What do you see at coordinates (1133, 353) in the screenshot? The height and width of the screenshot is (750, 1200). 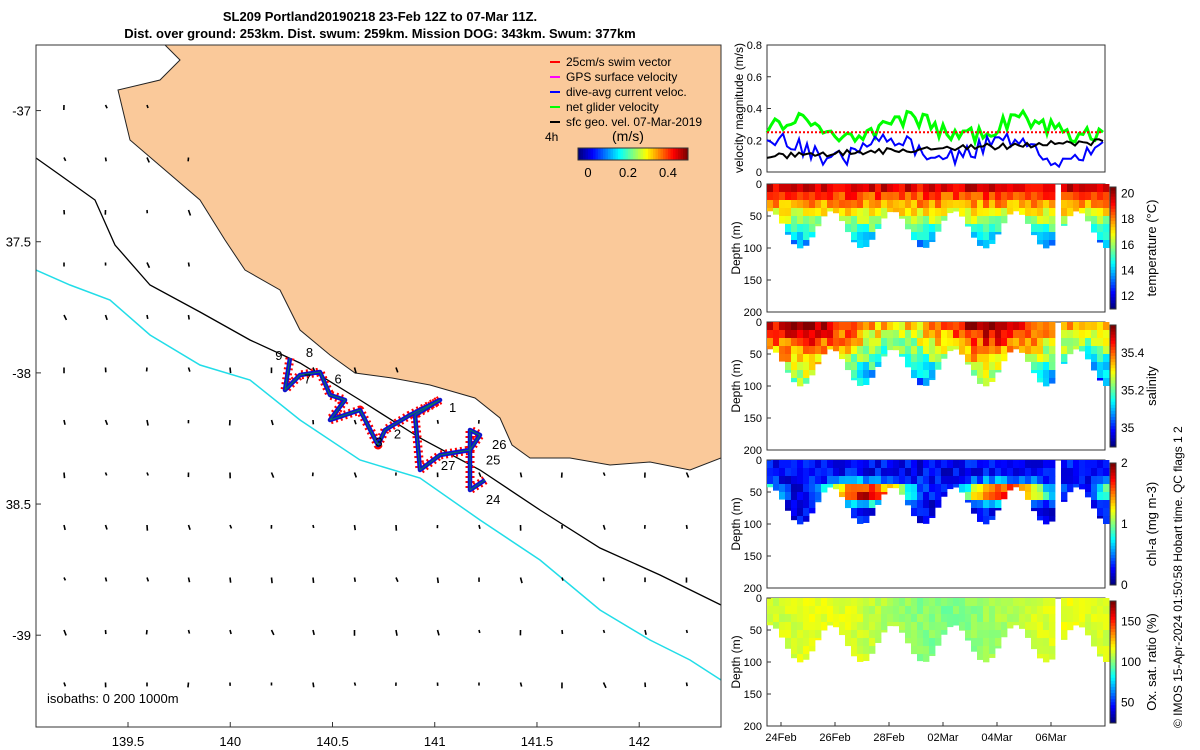 I see `section-colorbar-tick: 35.4` at bounding box center [1133, 353].